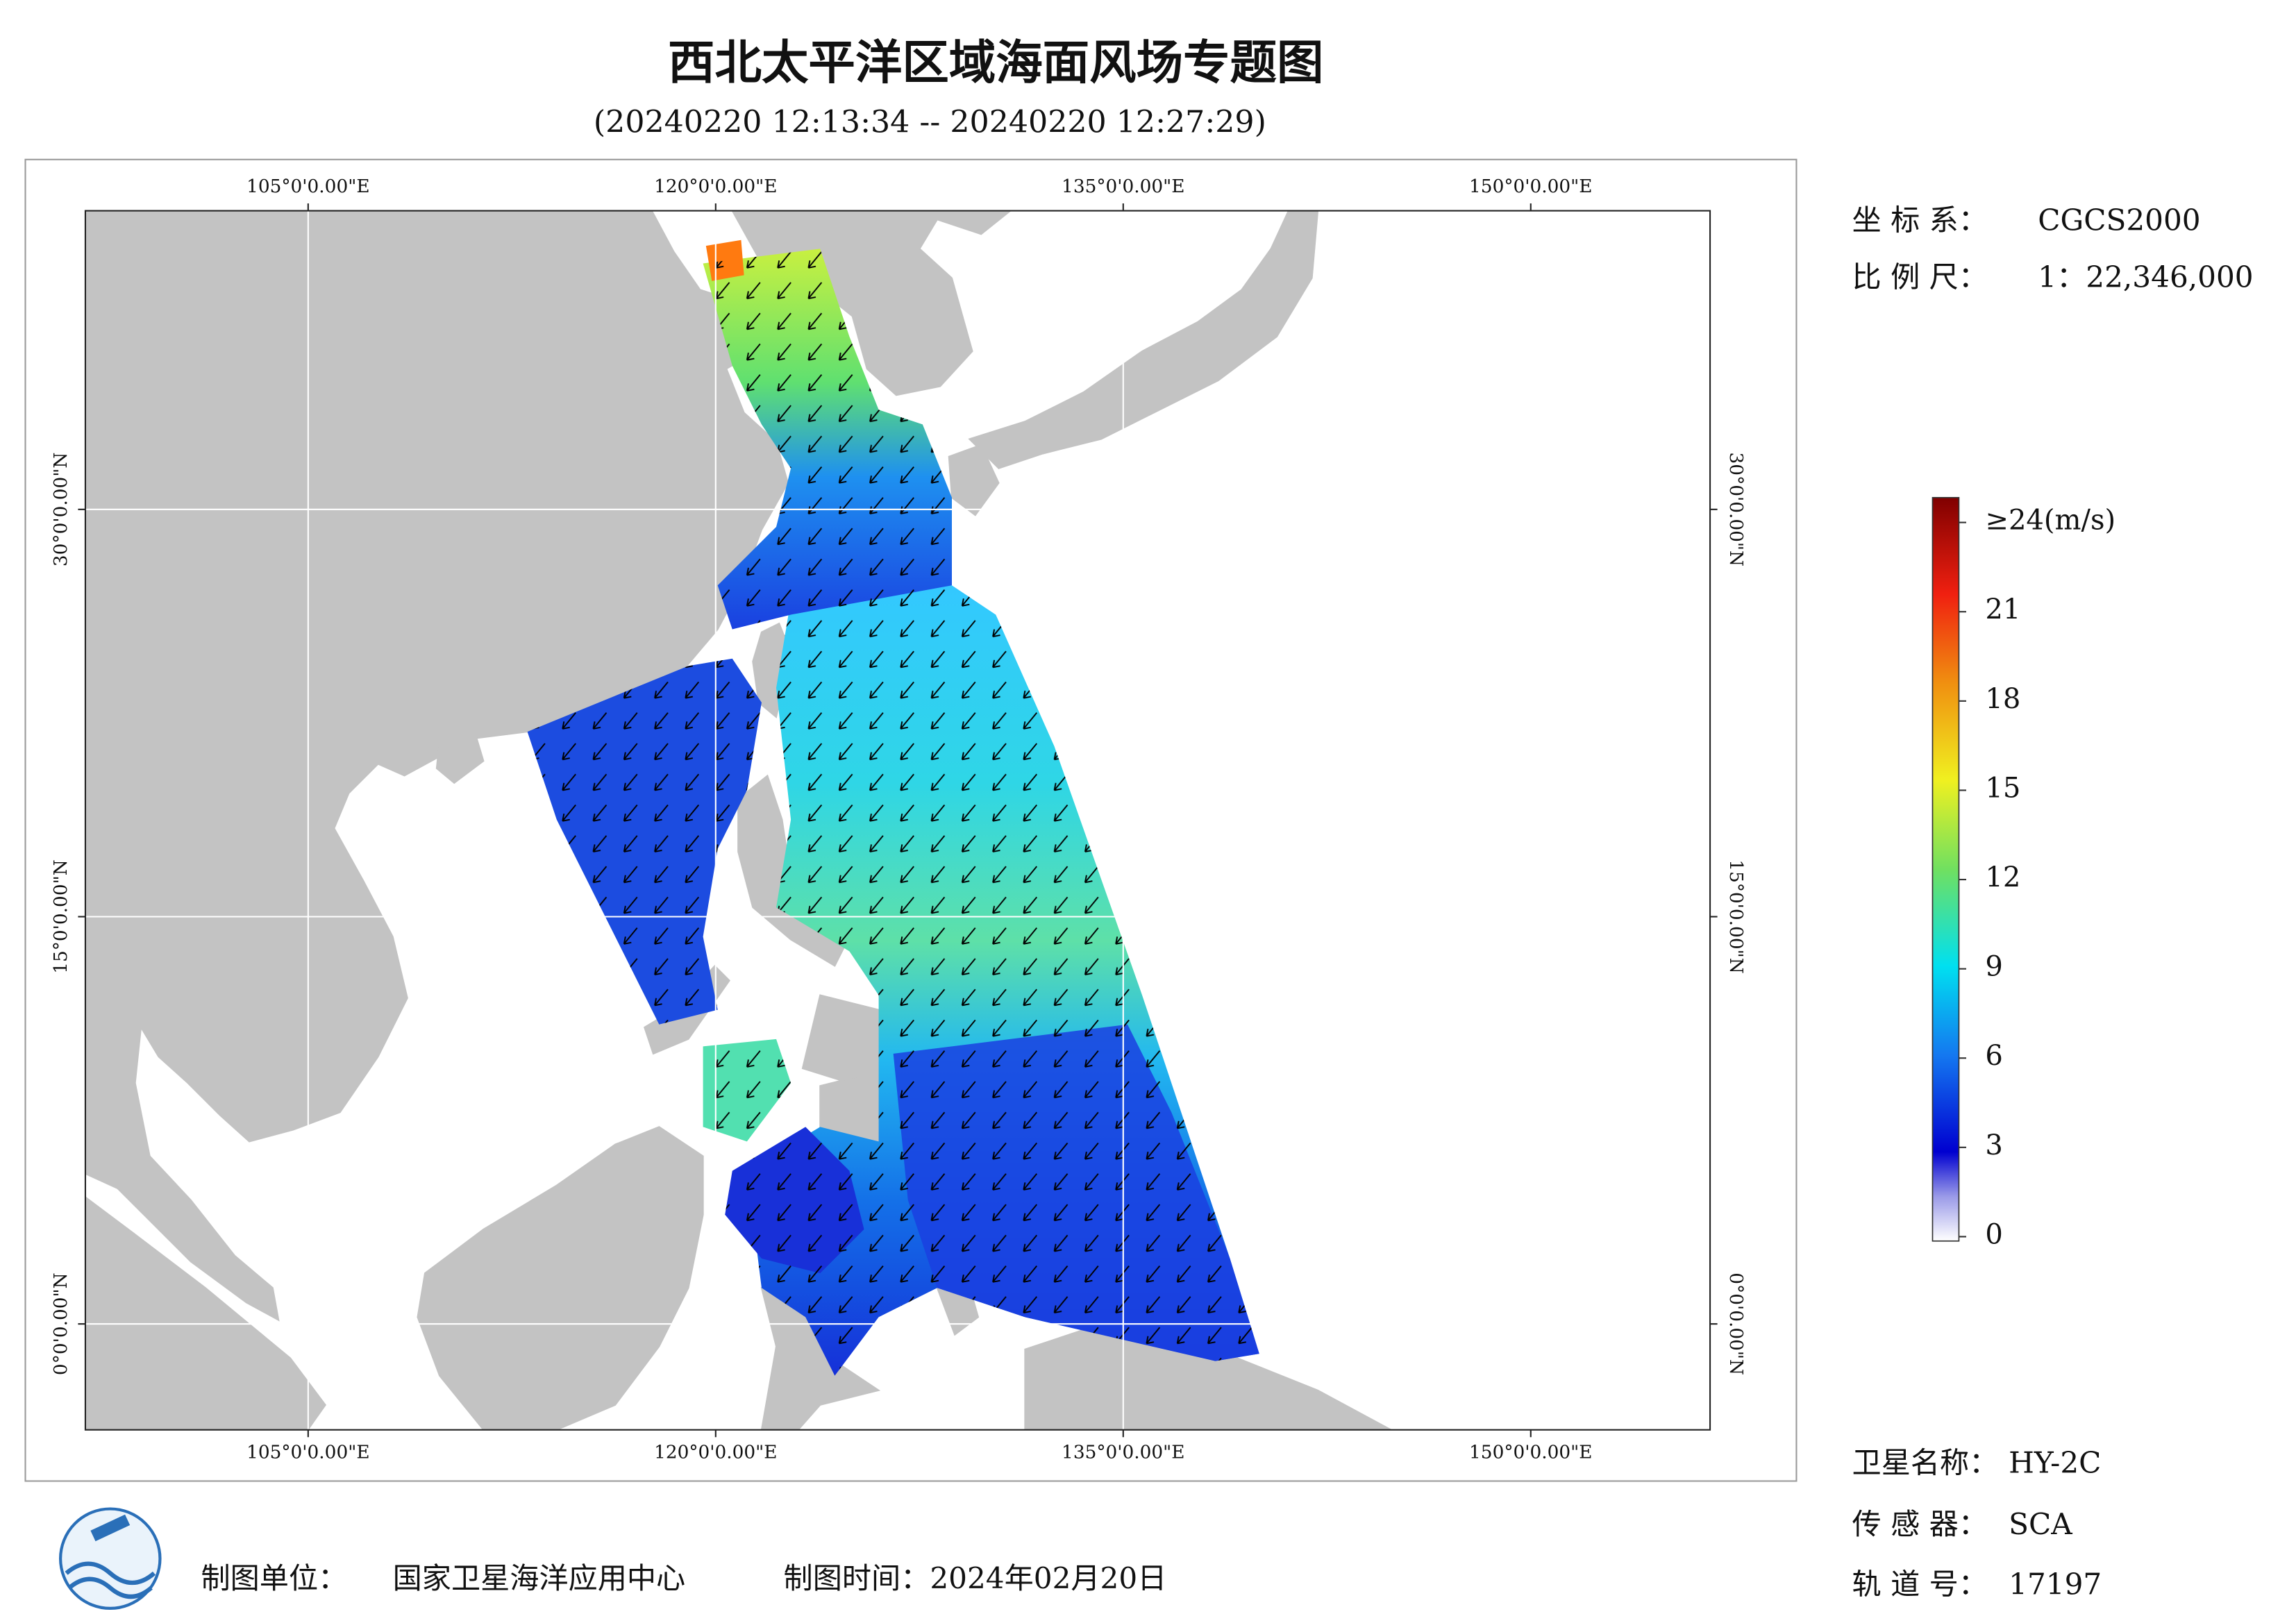 The height and width of the screenshot is (1623, 2296). What do you see at coordinates (930, 122) in the screenshot?
I see `subtitle: (20240220 12:13:34 -- 20240220 12:27:29)` at bounding box center [930, 122].